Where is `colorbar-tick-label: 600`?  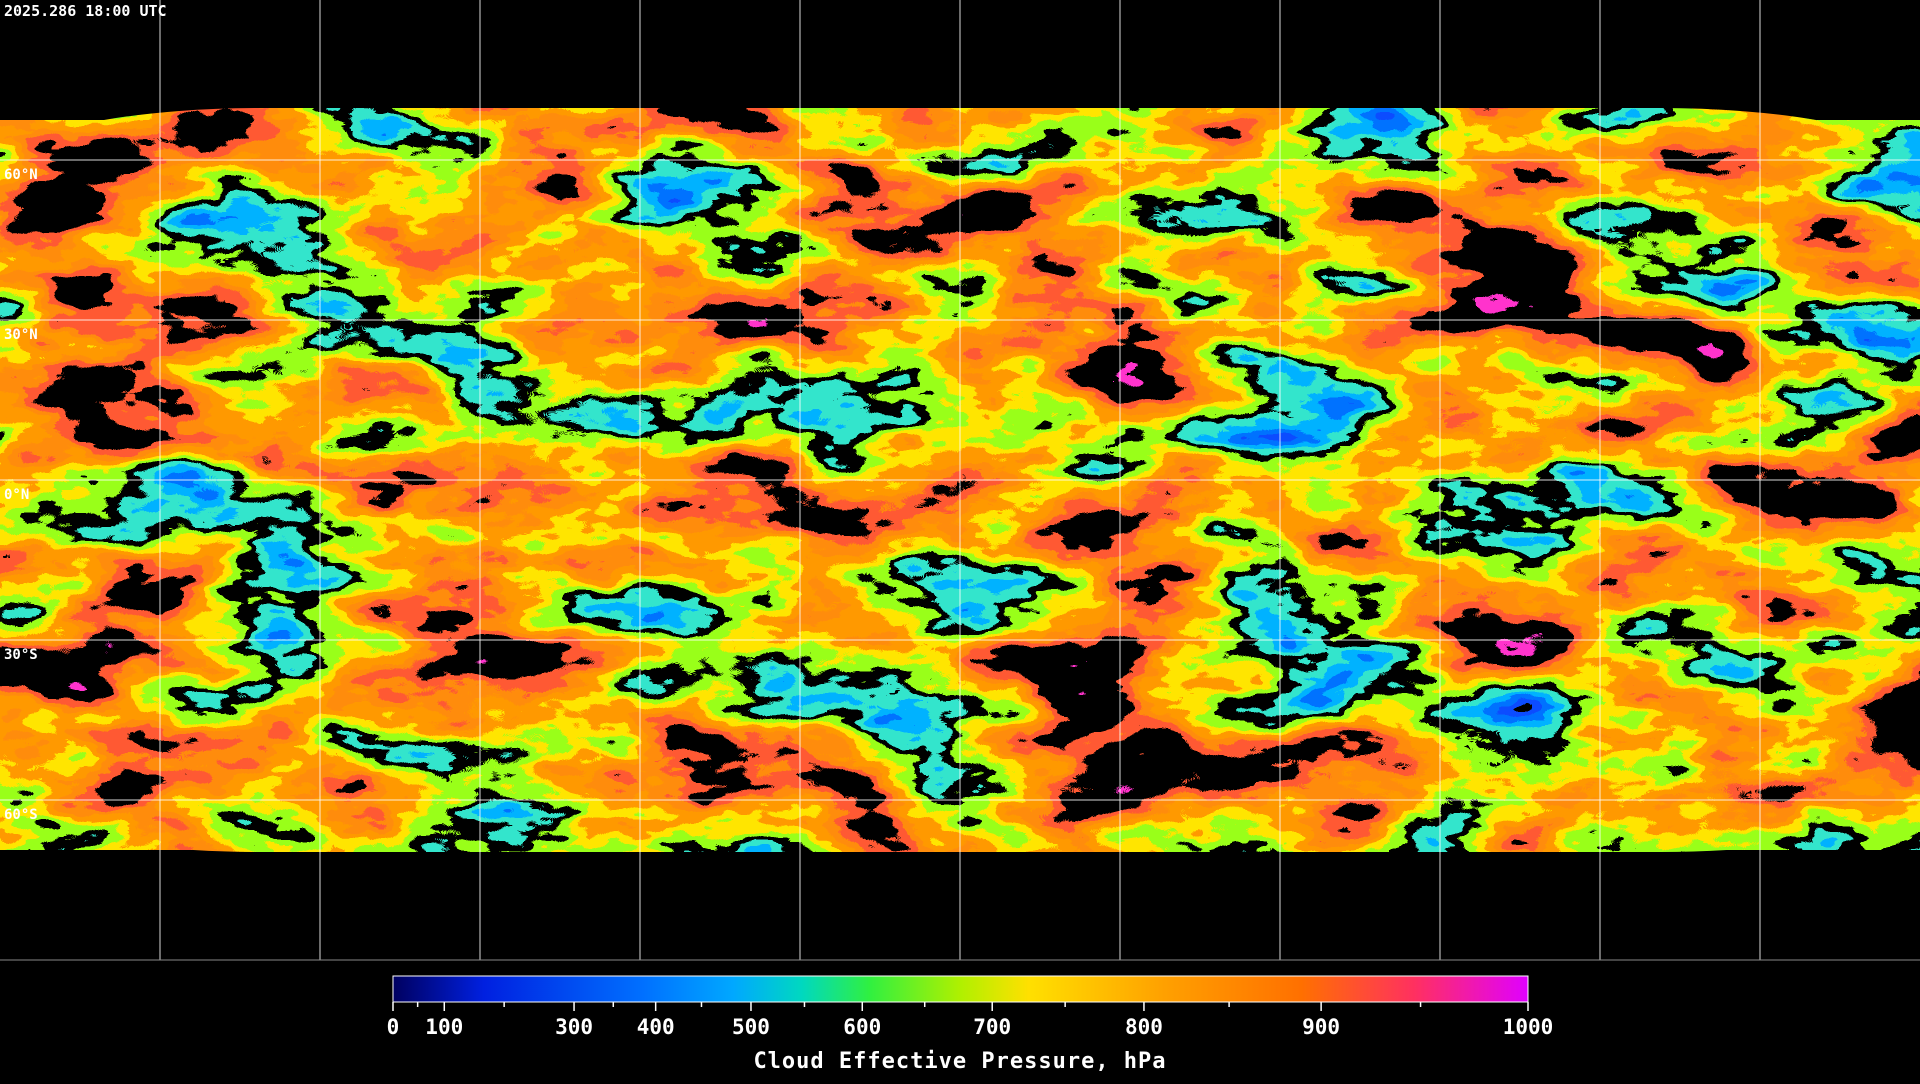 colorbar-tick-label: 600 is located at coordinates (862, 1027).